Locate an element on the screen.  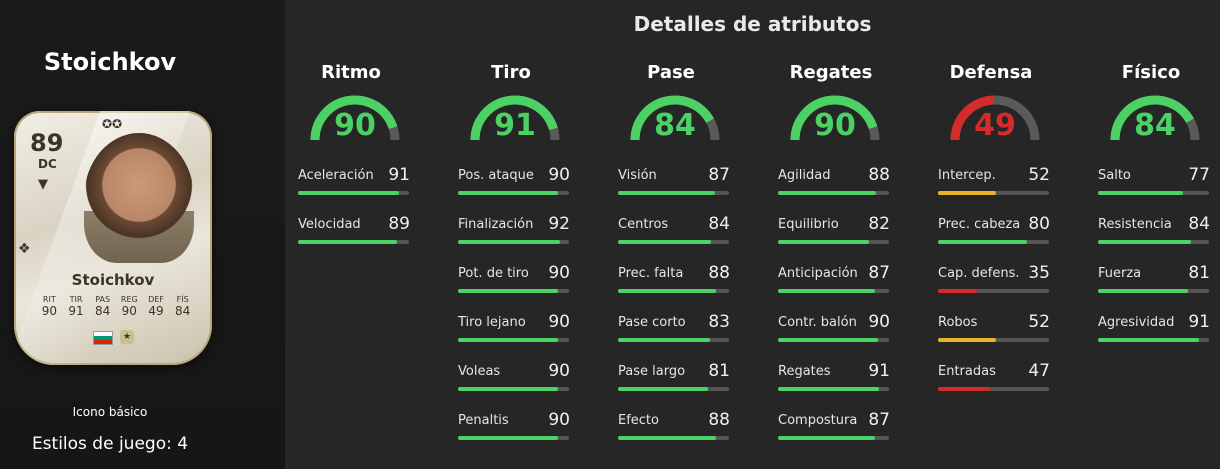
category-gauge: 49 is located at coordinates (995, 120).